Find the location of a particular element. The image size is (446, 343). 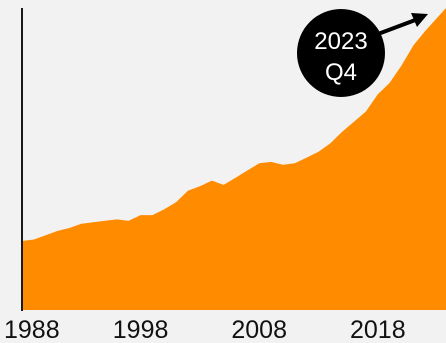

x-tick-label: 1988 is located at coordinates (32, 329).